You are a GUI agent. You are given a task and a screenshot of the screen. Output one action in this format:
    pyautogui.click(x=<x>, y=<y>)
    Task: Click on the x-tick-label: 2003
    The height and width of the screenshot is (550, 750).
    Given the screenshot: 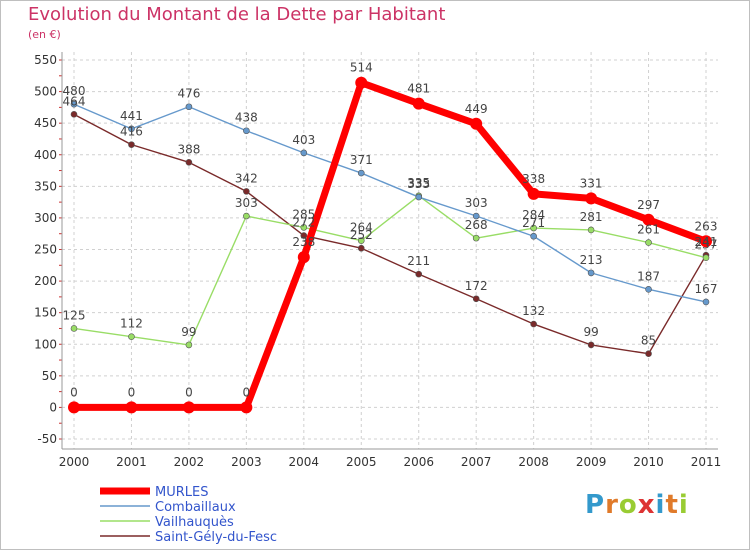 What is the action you would take?
    pyautogui.click(x=246, y=462)
    